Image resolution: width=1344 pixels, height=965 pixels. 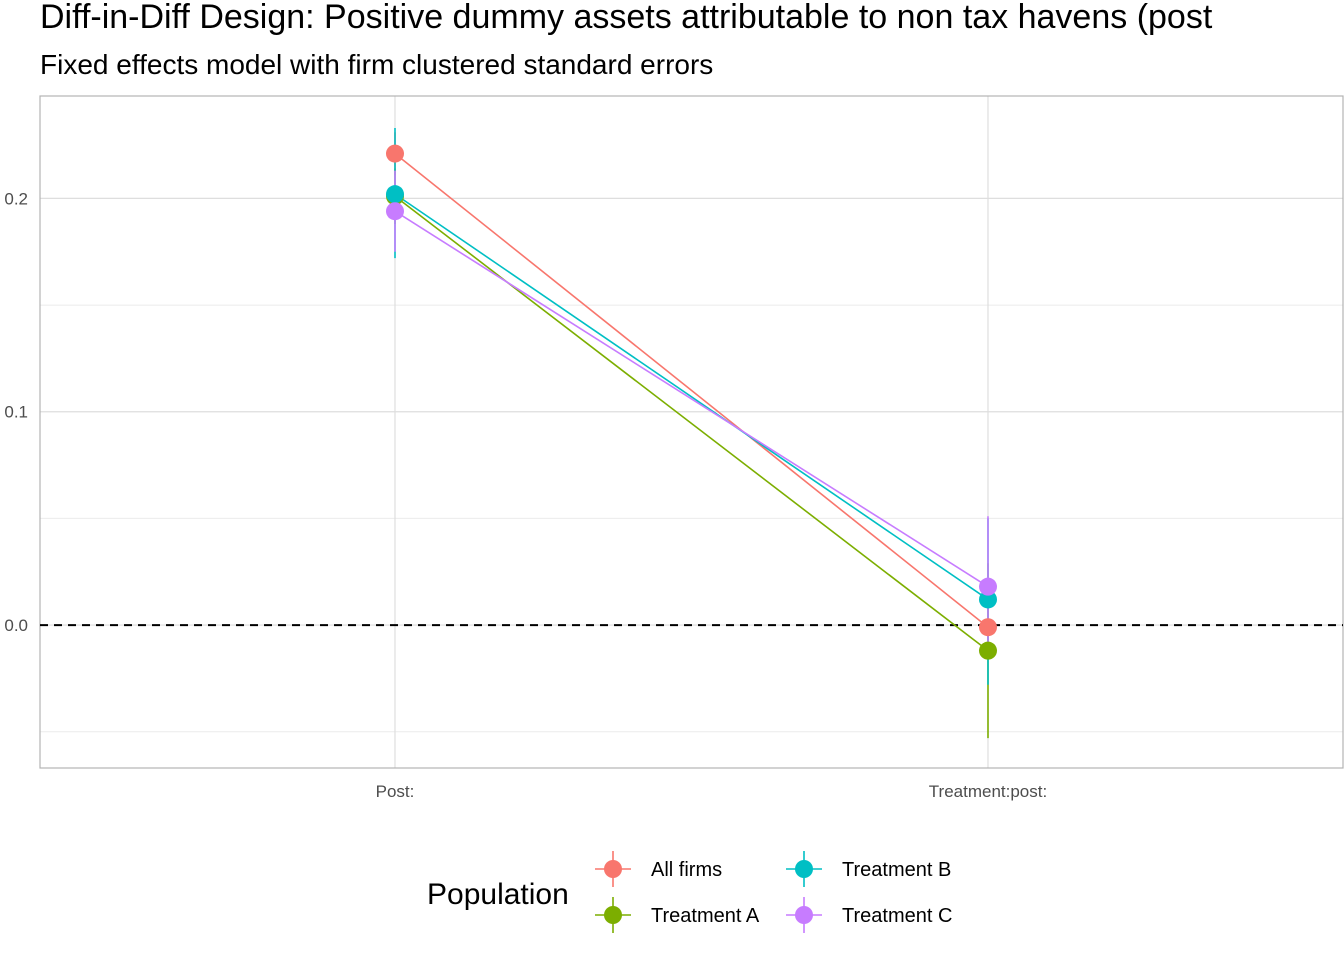 I want to click on legend-item: Treatment B, so click(x=868, y=869).